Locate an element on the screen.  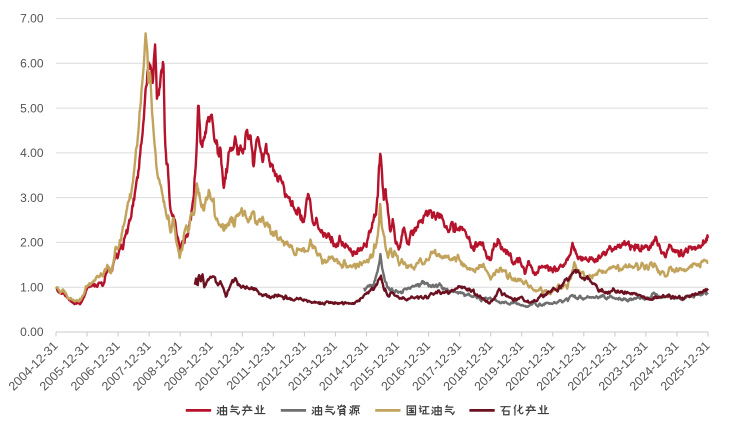
svg-text: 1.00 is located at coordinates (32, 287).